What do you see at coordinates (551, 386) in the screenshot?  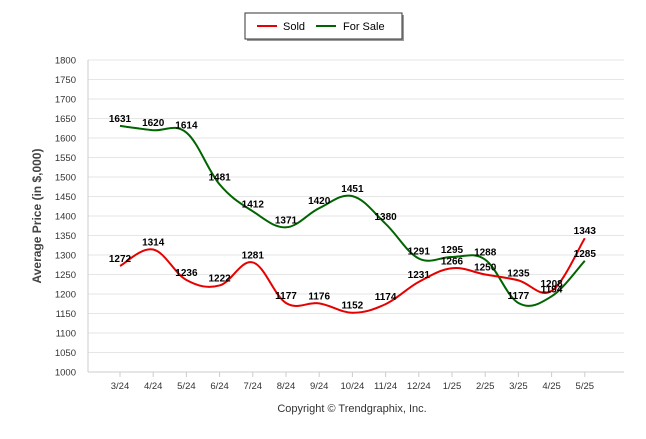 I see `x-tick-label: 4/25` at bounding box center [551, 386].